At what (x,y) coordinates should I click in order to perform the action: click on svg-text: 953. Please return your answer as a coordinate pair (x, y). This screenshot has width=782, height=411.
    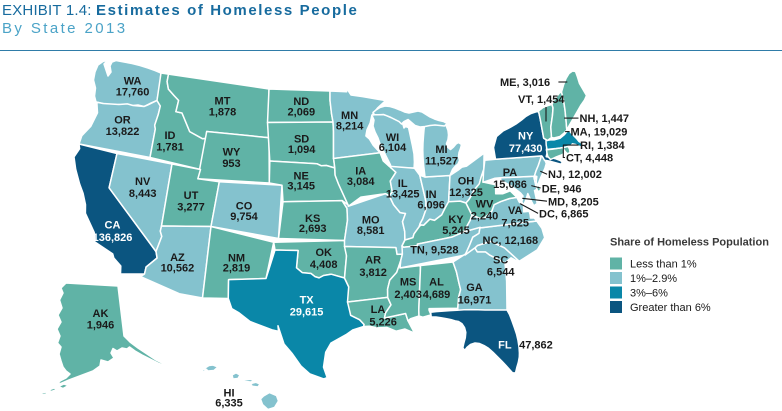
    Looking at the image, I should click on (231, 164).